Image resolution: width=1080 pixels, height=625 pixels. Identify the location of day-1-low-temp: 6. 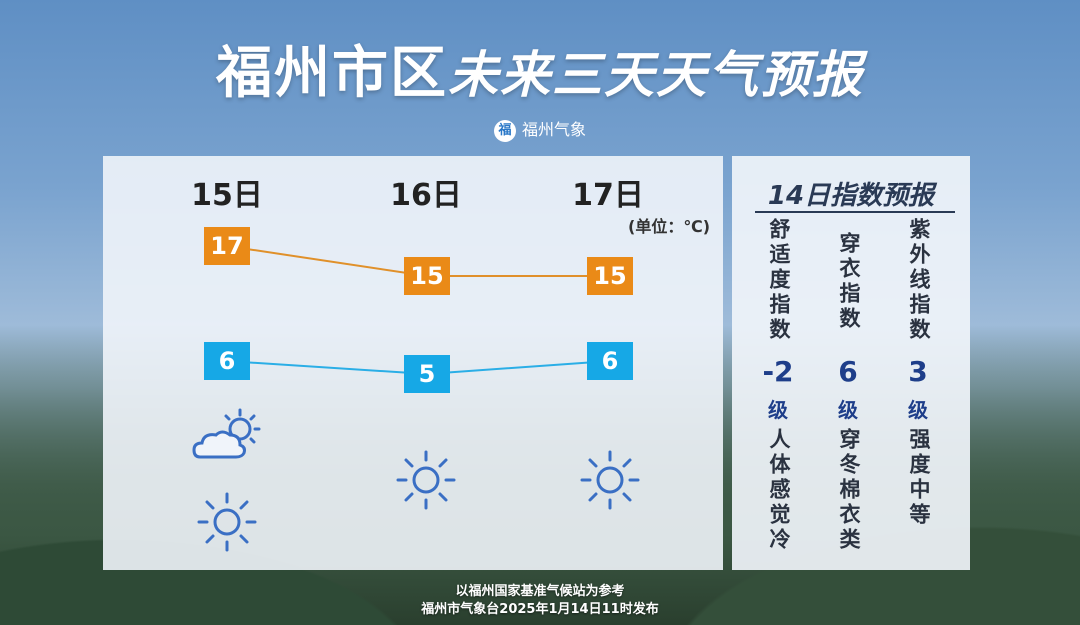
(227, 361).